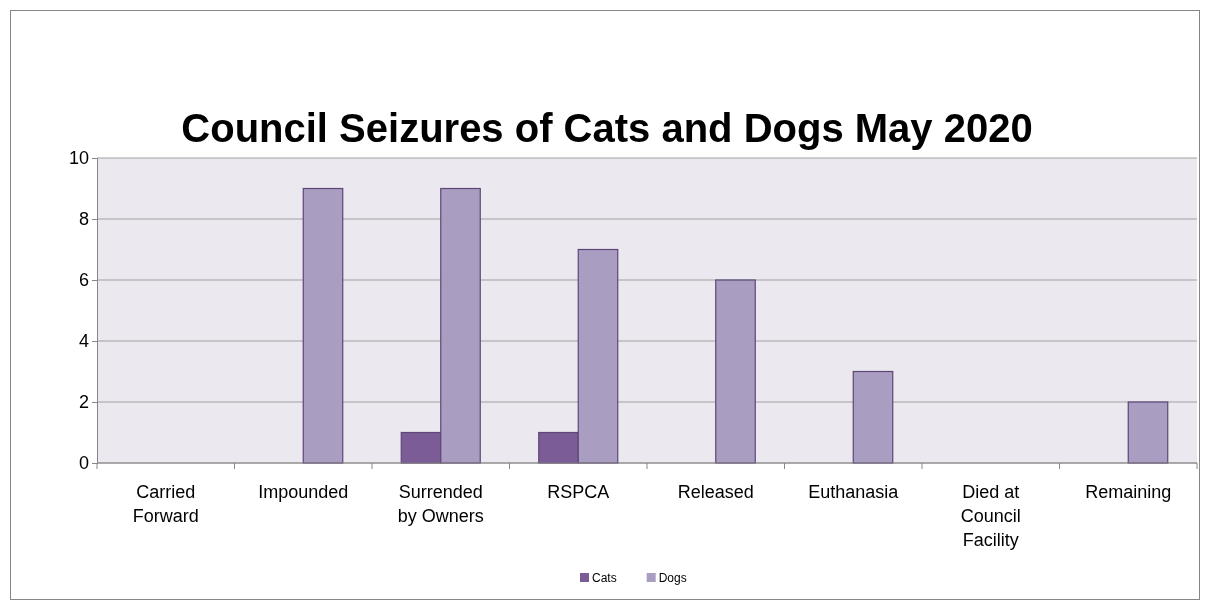 The height and width of the screenshot is (610, 1211). What do you see at coordinates (303, 492) in the screenshot?
I see `x-tick-label: Impounded` at bounding box center [303, 492].